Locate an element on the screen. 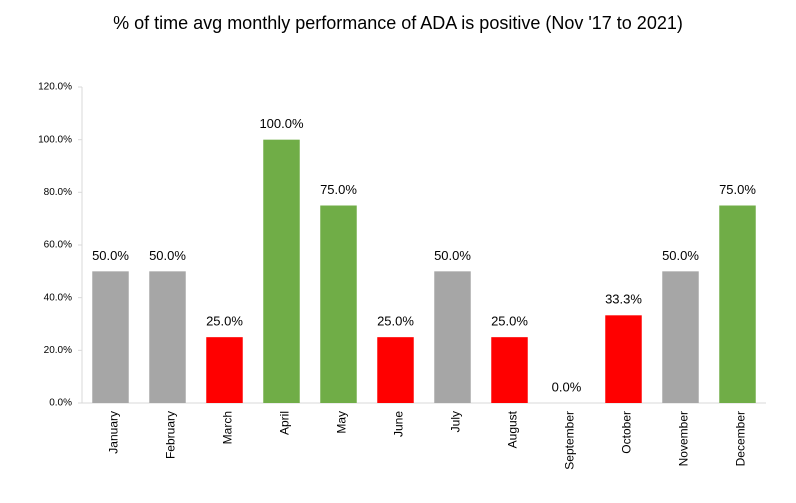 Image resolution: width=796 pixels, height=503 pixels. x-tick-label: January is located at coordinates (114, 432).